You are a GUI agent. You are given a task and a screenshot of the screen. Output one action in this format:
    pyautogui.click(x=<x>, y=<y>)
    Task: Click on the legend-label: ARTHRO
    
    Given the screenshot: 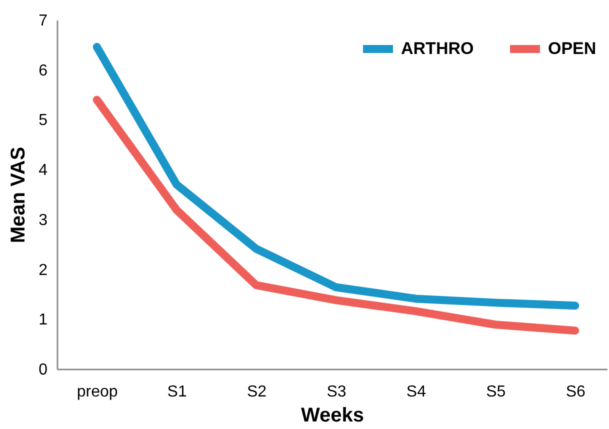 What is the action you would take?
    pyautogui.click(x=437, y=48)
    